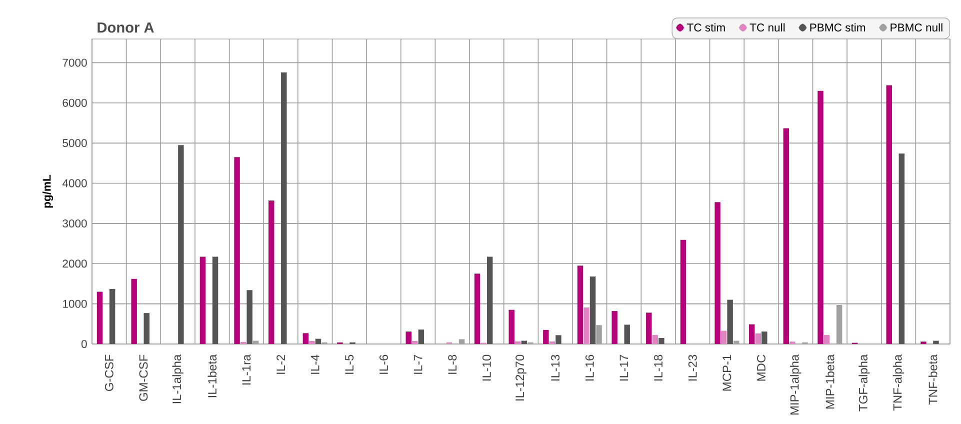 The height and width of the screenshot is (424, 961). What do you see at coordinates (521, 377) in the screenshot?
I see `x-tick-label: IL-12p70` at bounding box center [521, 377].